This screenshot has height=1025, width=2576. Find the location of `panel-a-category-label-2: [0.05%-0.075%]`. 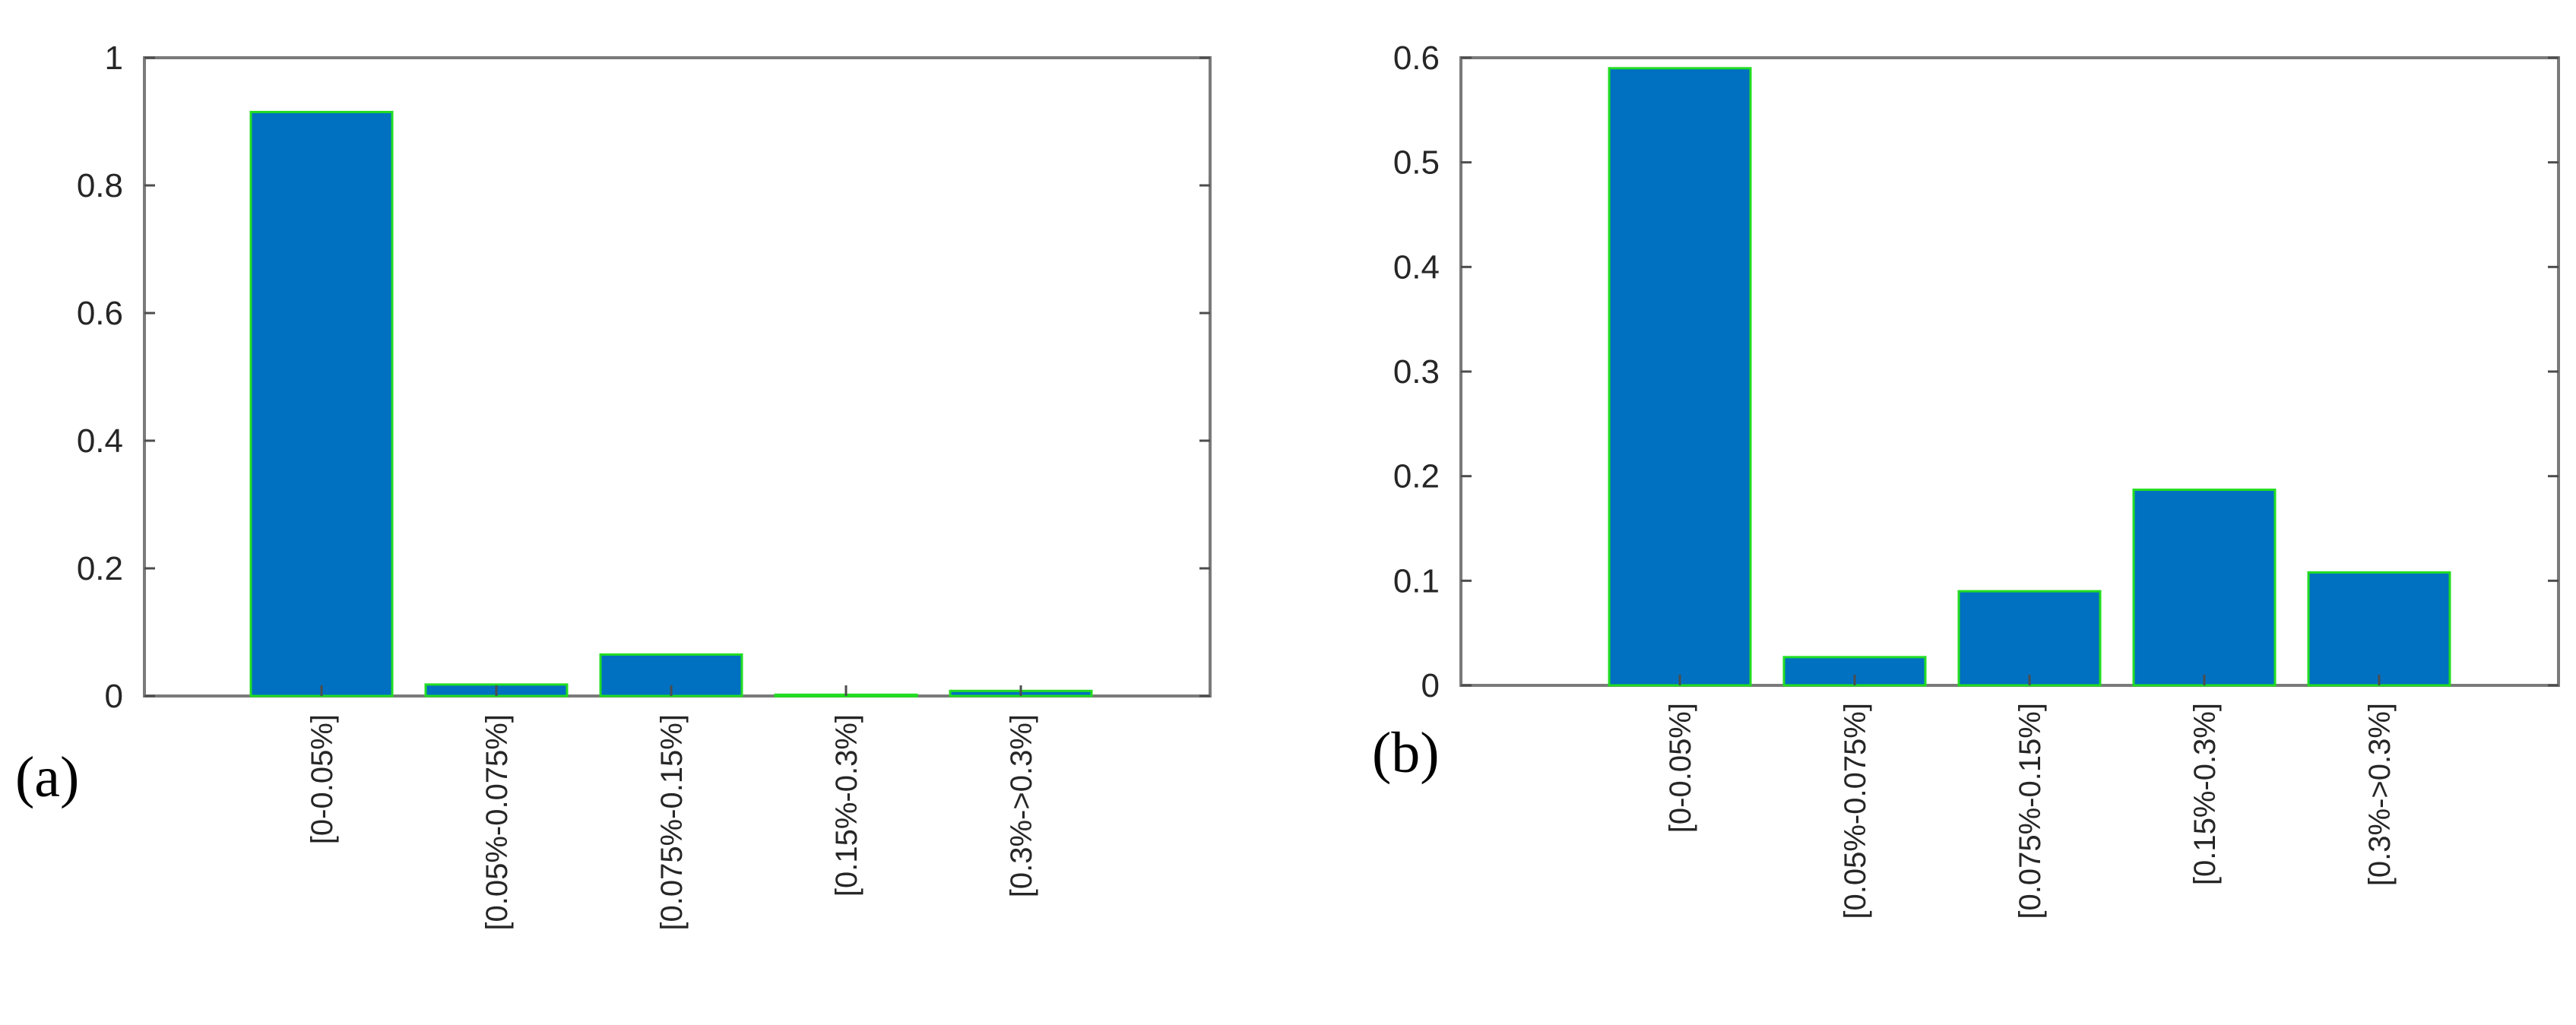

panel-a-category-label-2: [0.05%-0.075%] is located at coordinates (497, 822).